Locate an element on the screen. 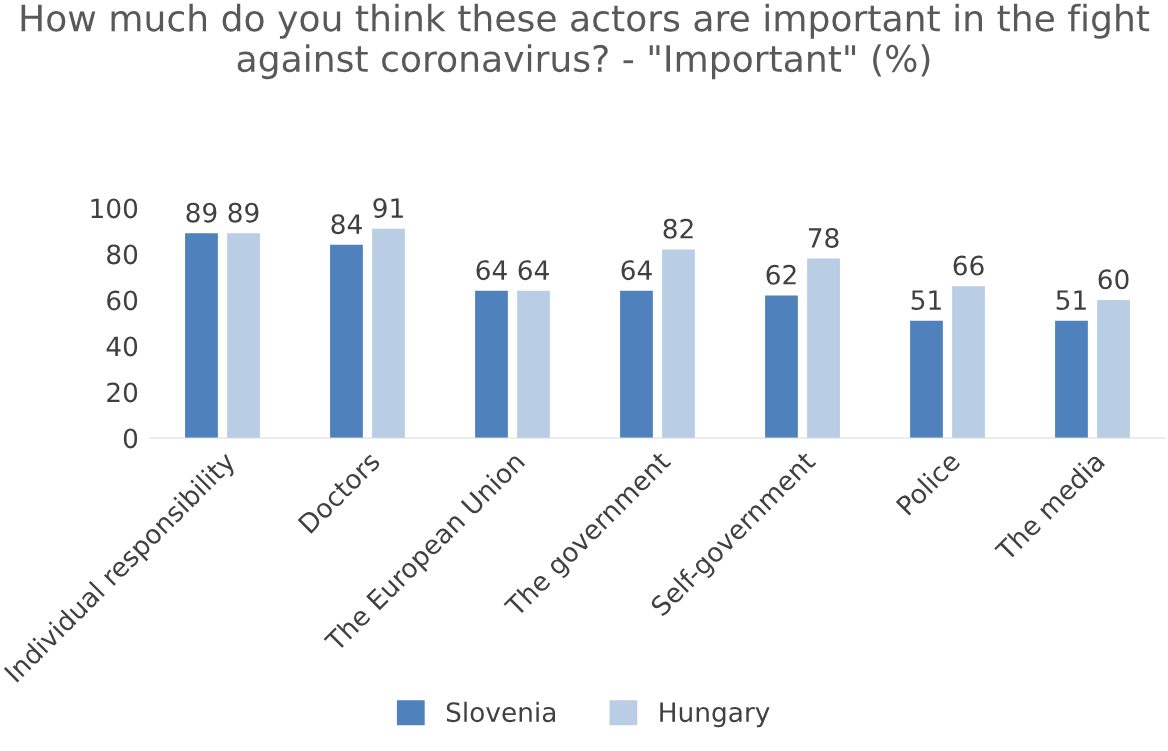  legend-label: Hungary is located at coordinates (715, 715).